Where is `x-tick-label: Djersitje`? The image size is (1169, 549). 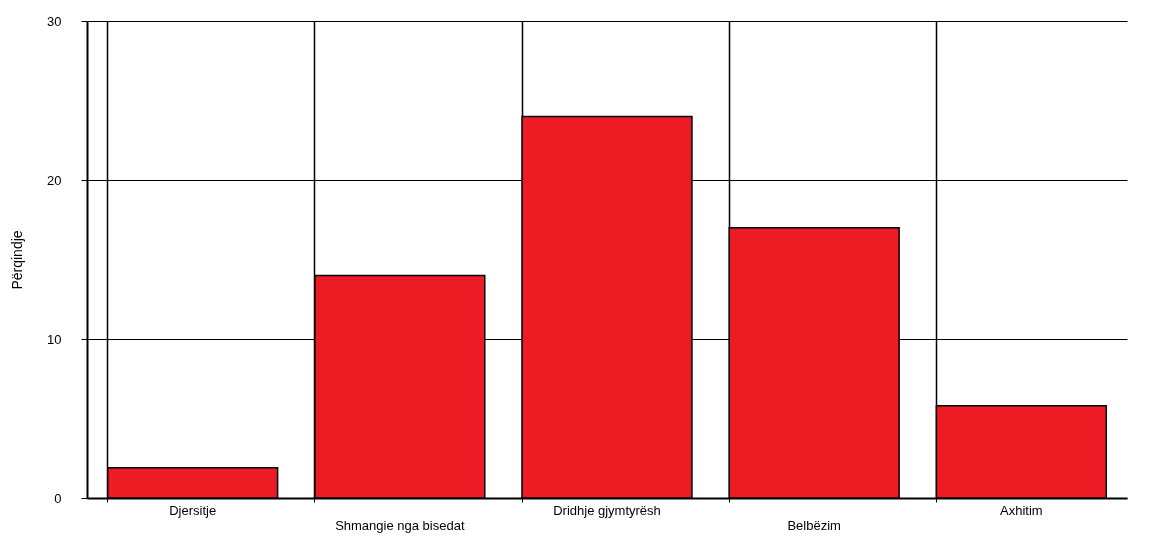
x-tick-label: Djersitje is located at coordinates (193, 510).